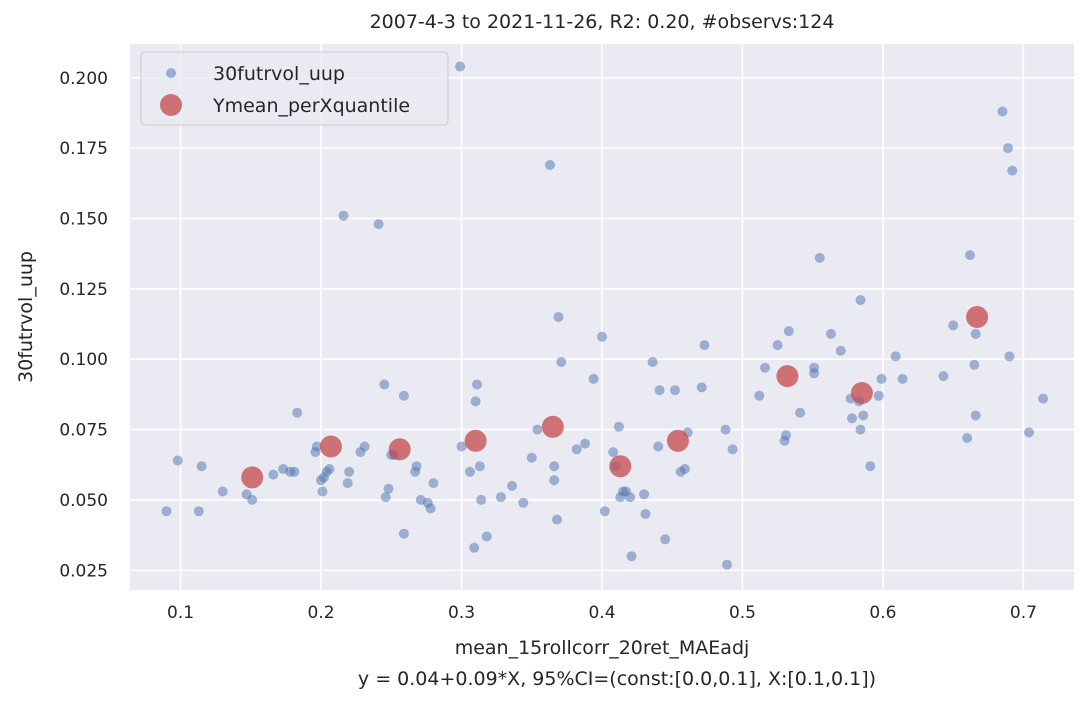 The width and height of the screenshot is (1088, 702). Describe the element at coordinates (171, 105) in the screenshot. I see `legend-marker-ymean-perxquantile` at that location.